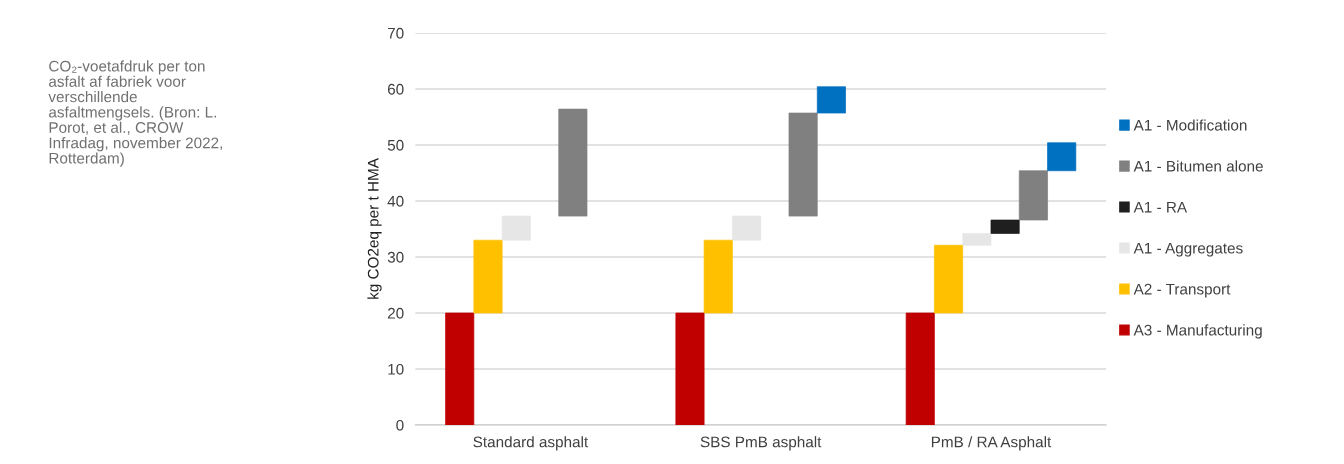 The image size is (1344, 464). Describe the element at coordinates (135, 113) in the screenshot. I see `text: CO₂-voetafdruk per ton asfalt af fabriek voor verschillende asfaltmengsels. (Bron: L. Porot, et al., CROW Infradag, november 2022, Rotterdam)` at that location.